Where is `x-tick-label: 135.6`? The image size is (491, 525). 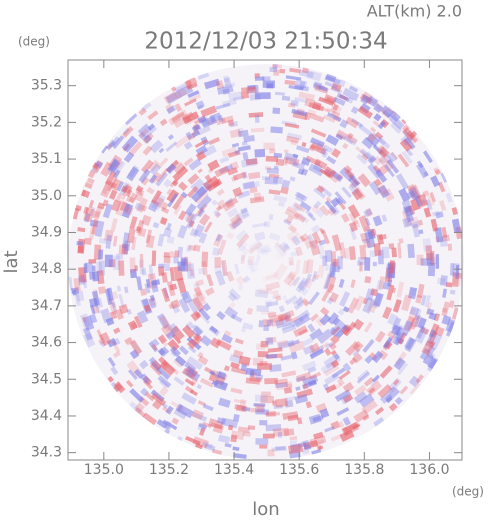
x-tick-label: 135.6 is located at coordinates (299, 470).